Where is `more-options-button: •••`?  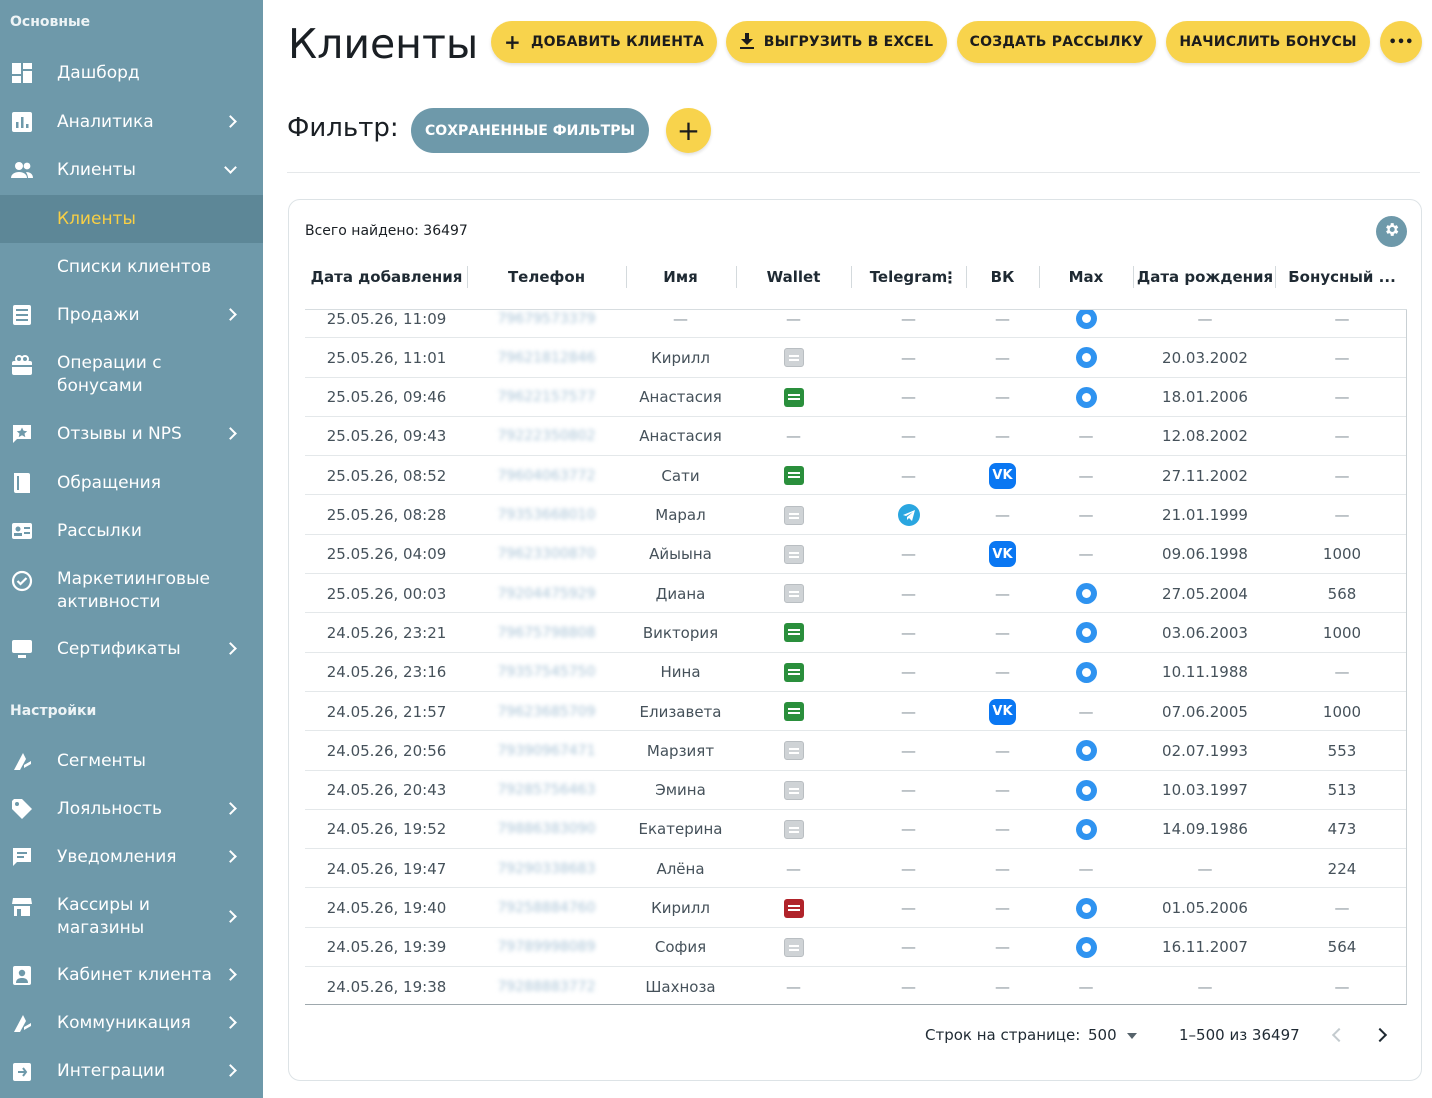 more-options-button: ••• is located at coordinates (1401, 42).